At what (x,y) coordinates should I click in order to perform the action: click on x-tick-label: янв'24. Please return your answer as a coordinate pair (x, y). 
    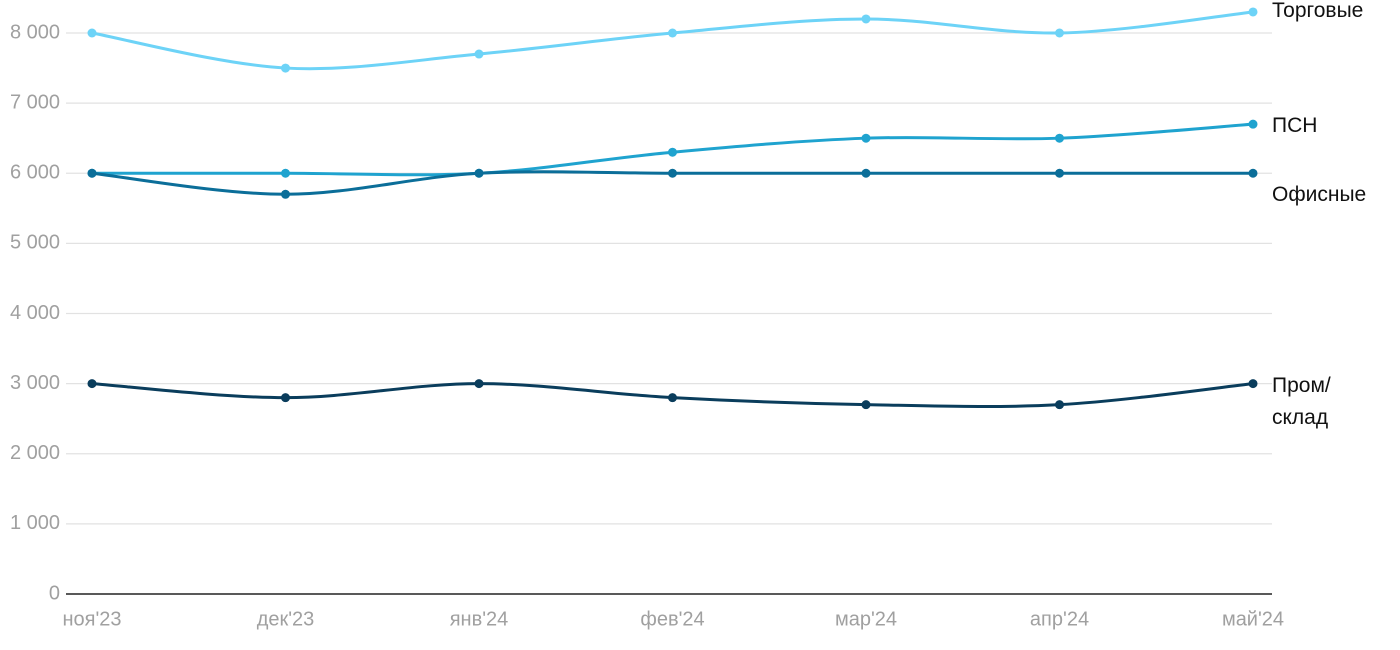
    Looking at the image, I should click on (479, 619).